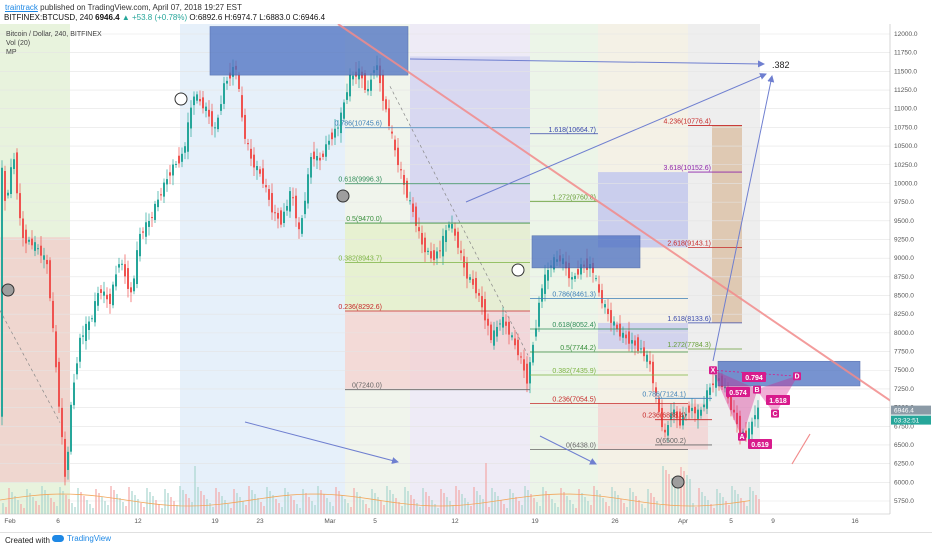  Describe the element at coordinates (689, 319) in the screenshot. I see `fib-extension-2-label: 1.618(8133.6)` at that location.